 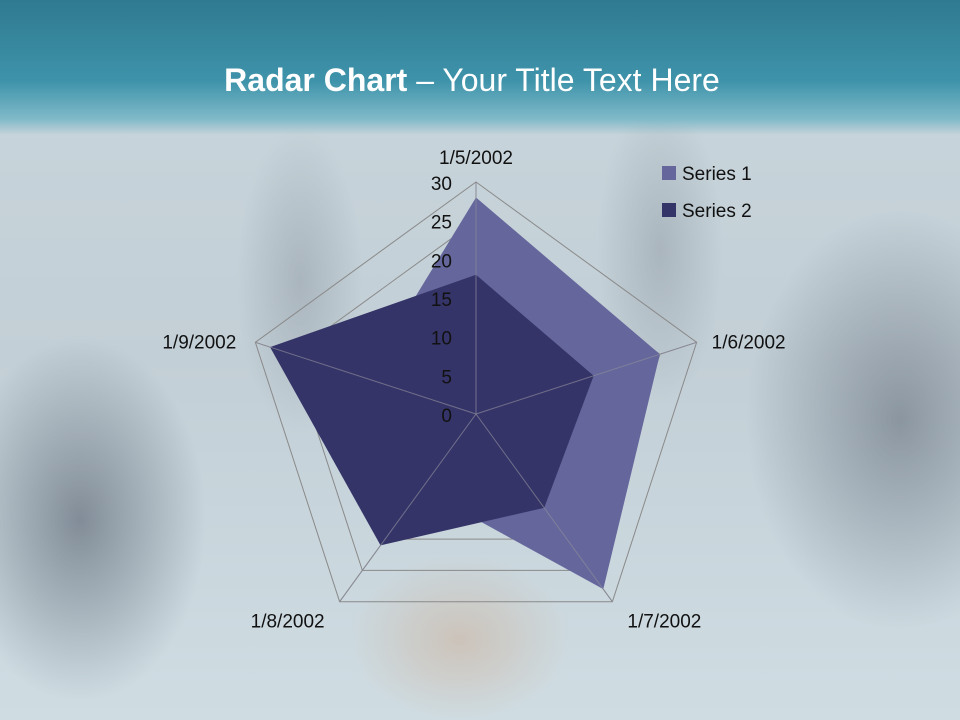 I want to click on category-label: 1/9/2002, so click(x=199, y=342).